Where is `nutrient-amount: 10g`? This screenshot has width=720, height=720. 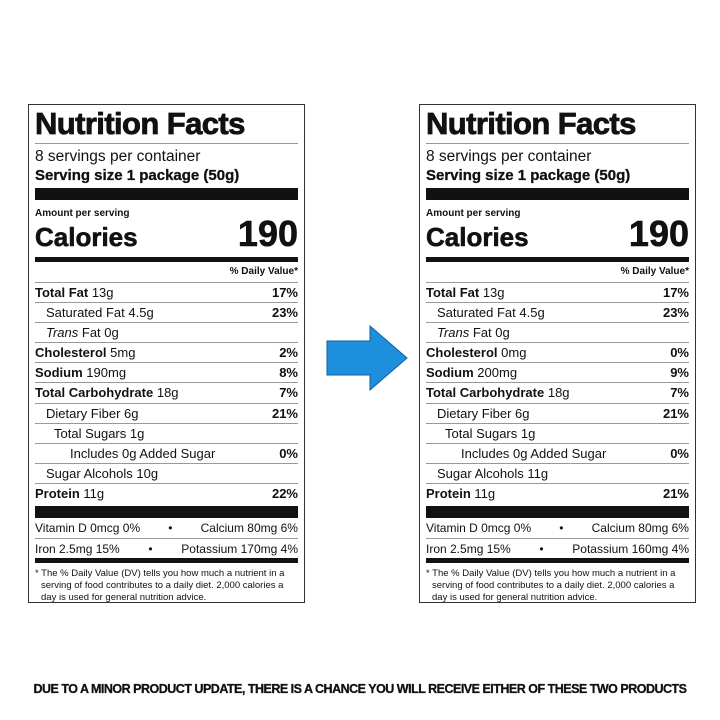 nutrient-amount: 10g is located at coordinates (147, 473).